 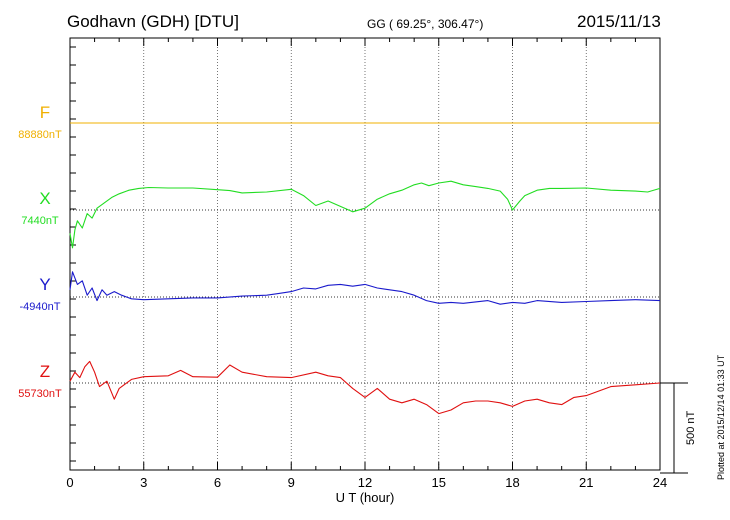 What do you see at coordinates (619, 21) in the screenshot?
I see `plot-date: 2015/11/13` at bounding box center [619, 21].